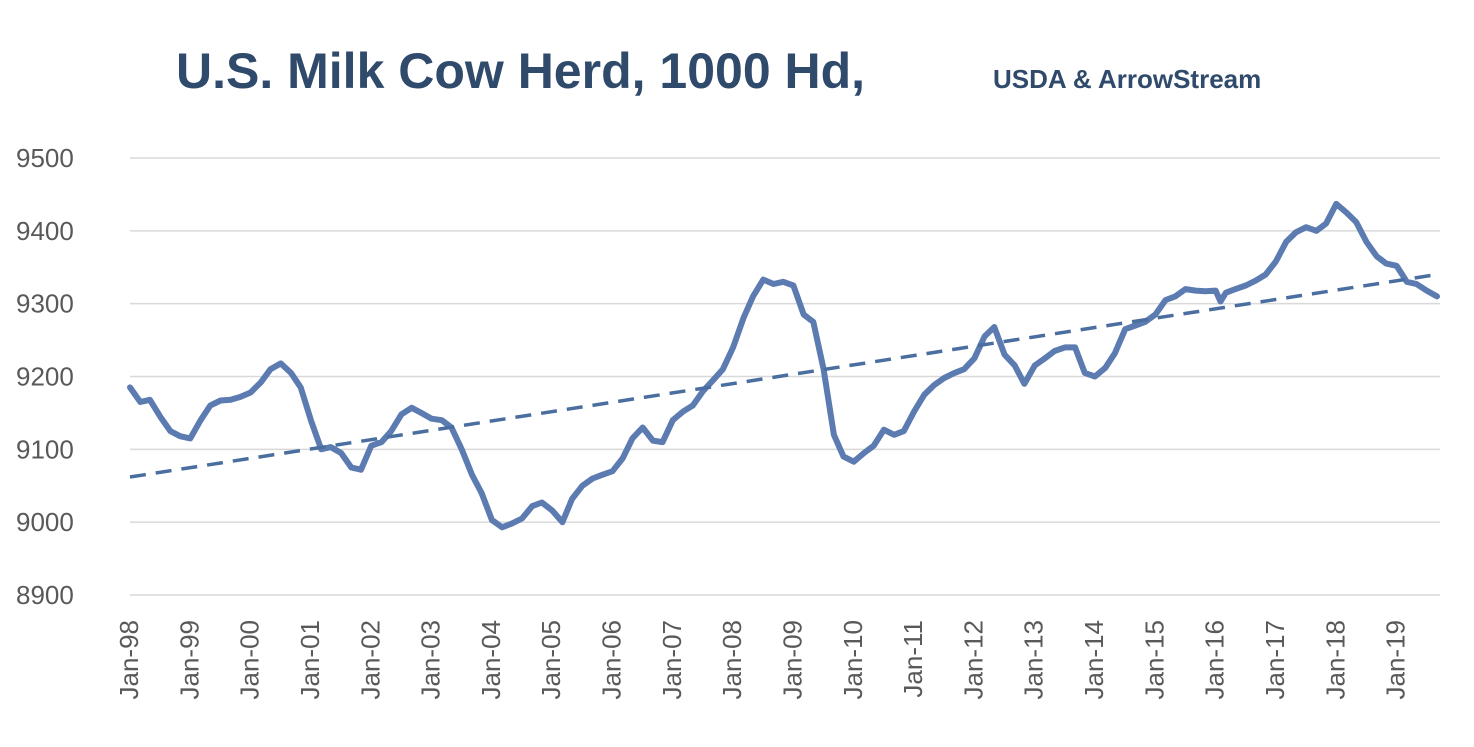  Describe the element at coordinates (310, 660) in the screenshot. I see `x-tick-label: Jan-01` at that location.